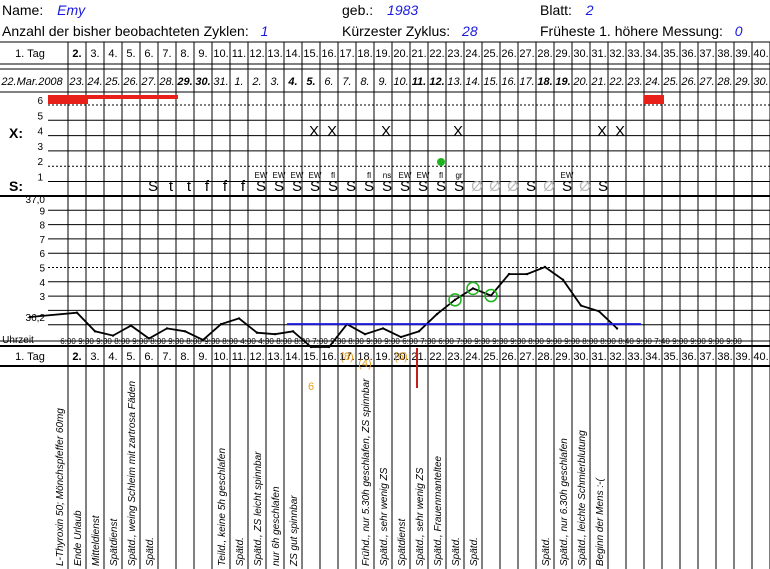 This screenshot has width=770, height=569. What do you see at coordinates (402, 542) in the screenshot?
I see `note-text: Spätdienst` at bounding box center [402, 542].